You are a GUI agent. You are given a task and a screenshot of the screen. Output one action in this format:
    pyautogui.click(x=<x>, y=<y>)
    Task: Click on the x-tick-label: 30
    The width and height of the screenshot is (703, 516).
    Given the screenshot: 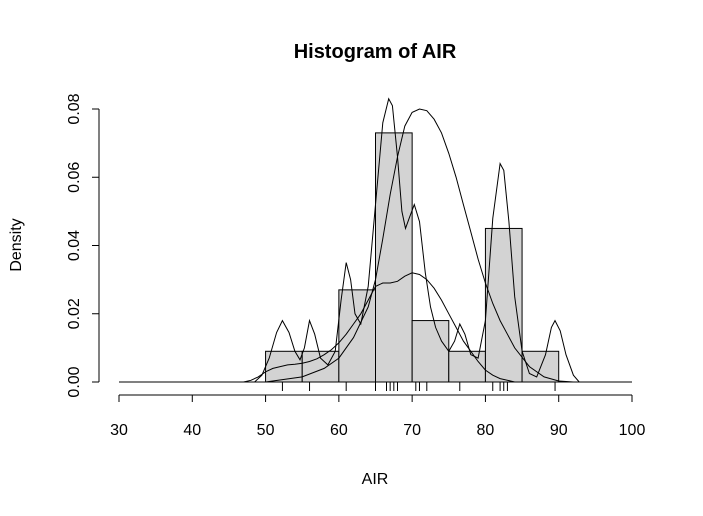 What is the action you would take?
    pyautogui.click(x=119, y=430)
    